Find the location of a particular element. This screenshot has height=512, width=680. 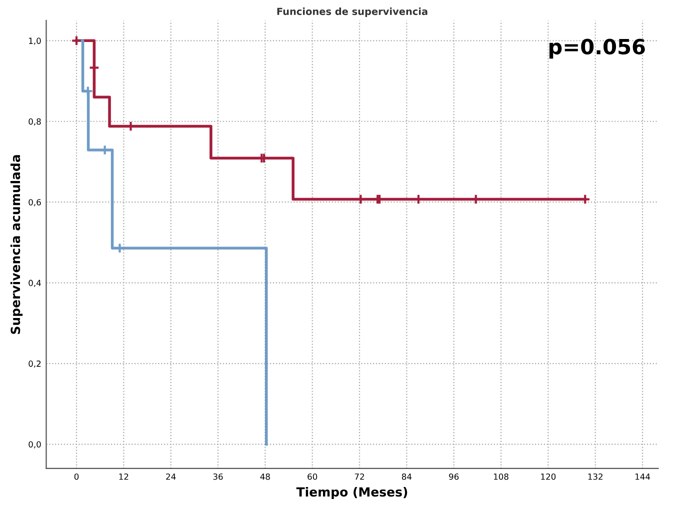

y-tick-label: 0,2 is located at coordinates (34, 364).